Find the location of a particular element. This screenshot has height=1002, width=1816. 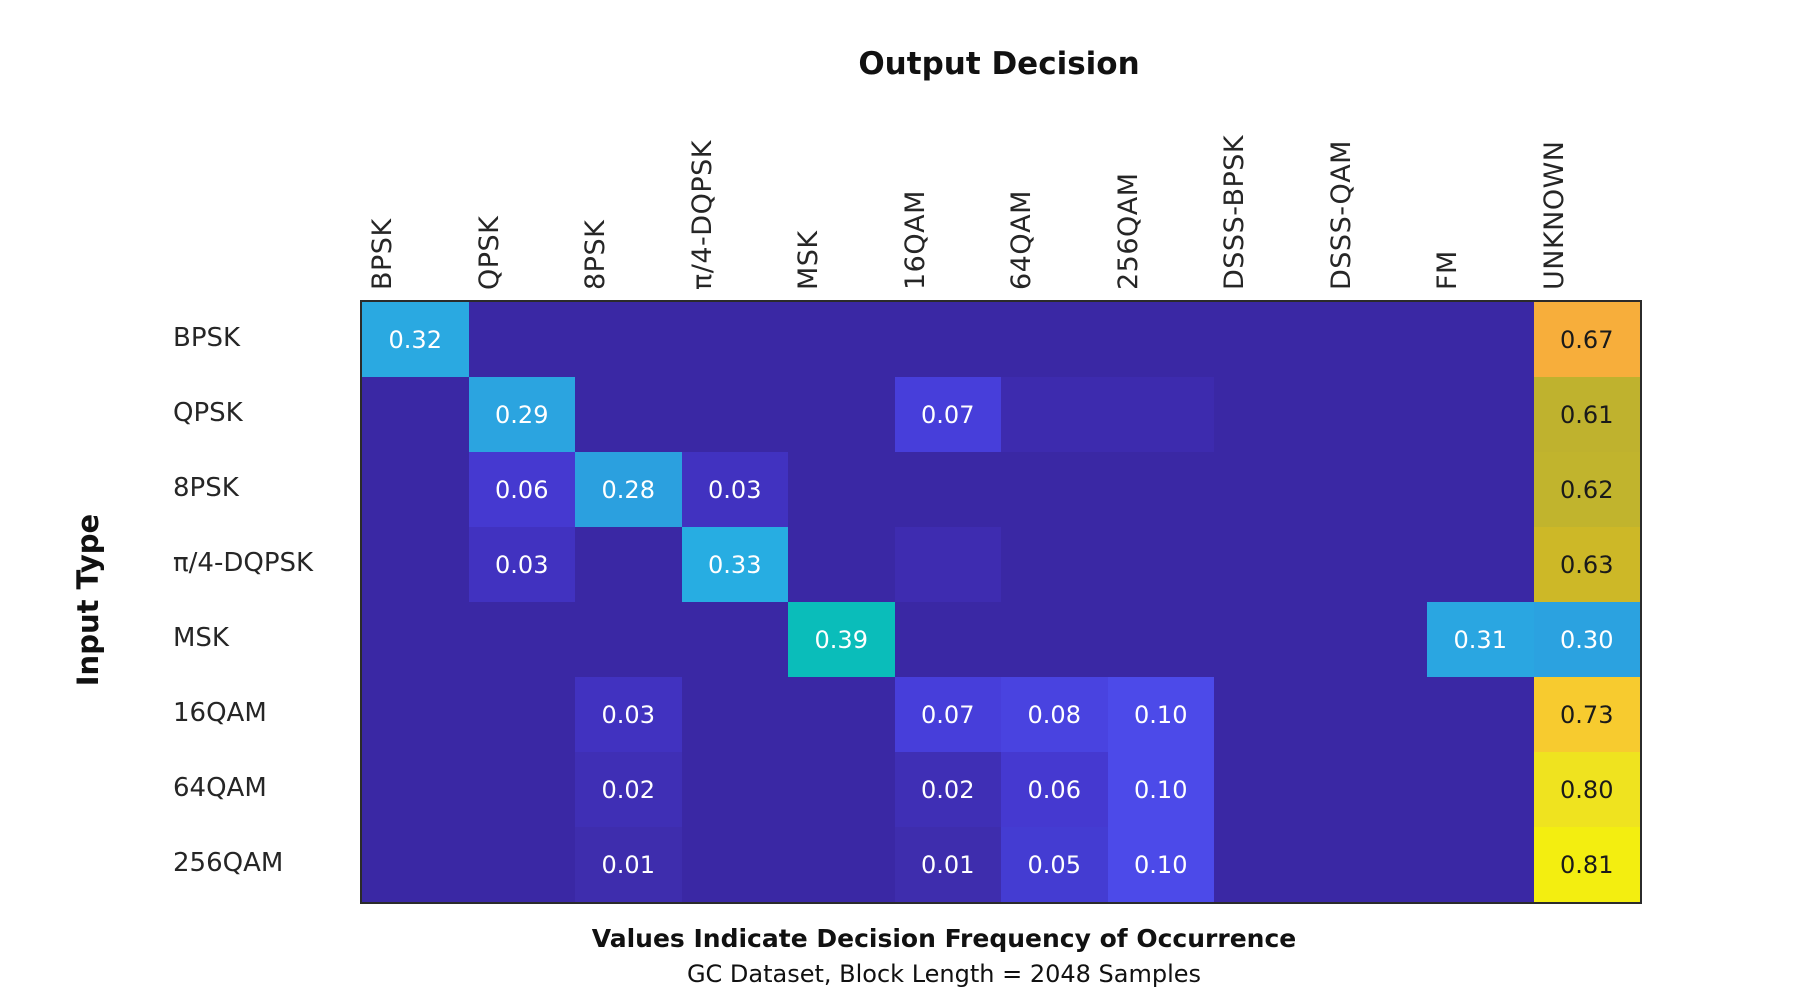

column-label: MSK is located at coordinates (809, 260).